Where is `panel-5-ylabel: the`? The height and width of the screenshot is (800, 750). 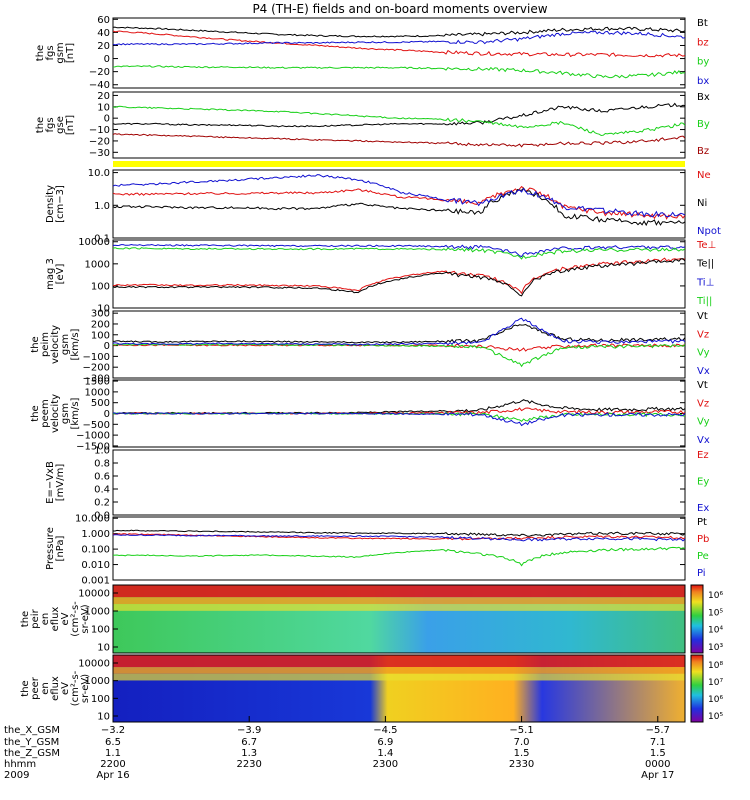
panel-5-ylabel: the is located at coordinates (35, 344).